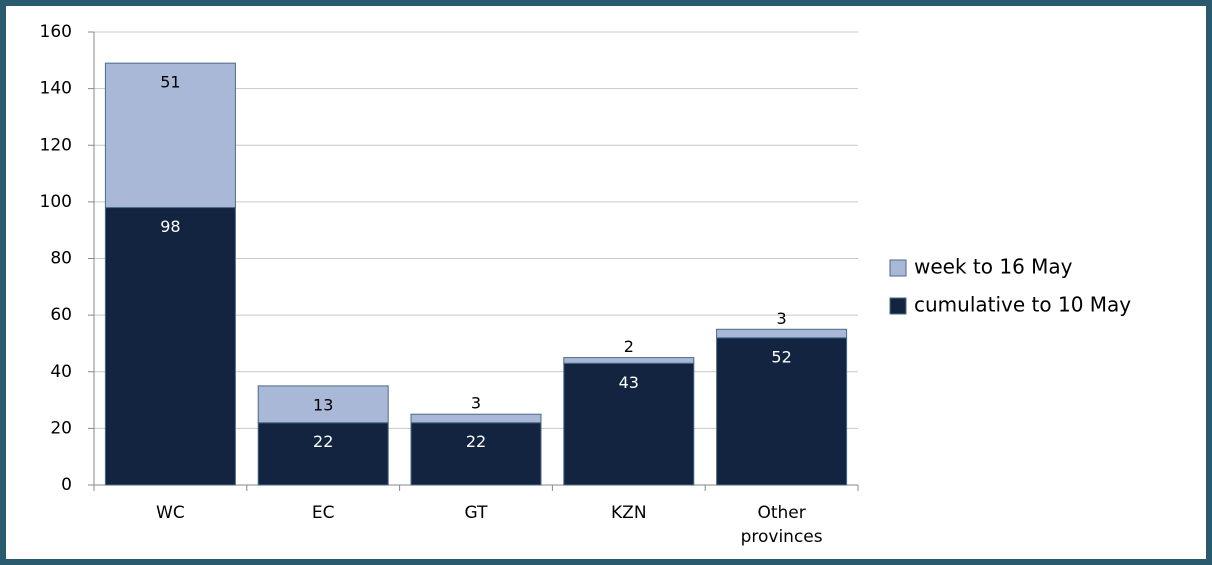  I want to click on y-tick-label: 120, so click(56, 145).